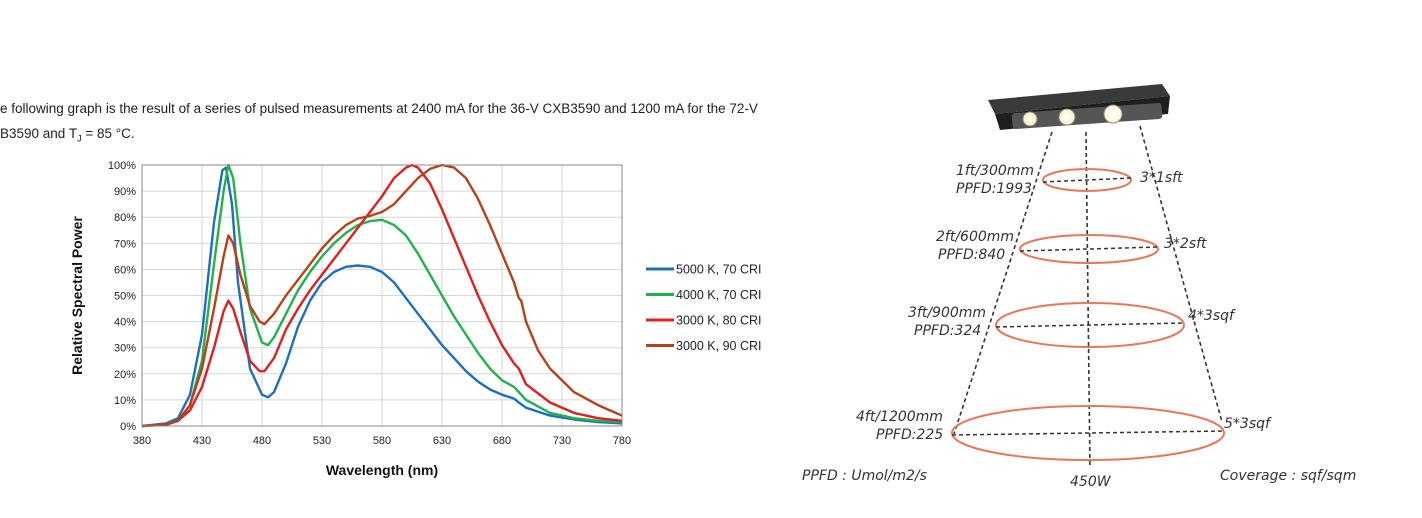 The width and height of the screenshot is (1422, 518). I want to click on coverage-unit-note: Coverage : sqf/sqm, so click(1288, 476).